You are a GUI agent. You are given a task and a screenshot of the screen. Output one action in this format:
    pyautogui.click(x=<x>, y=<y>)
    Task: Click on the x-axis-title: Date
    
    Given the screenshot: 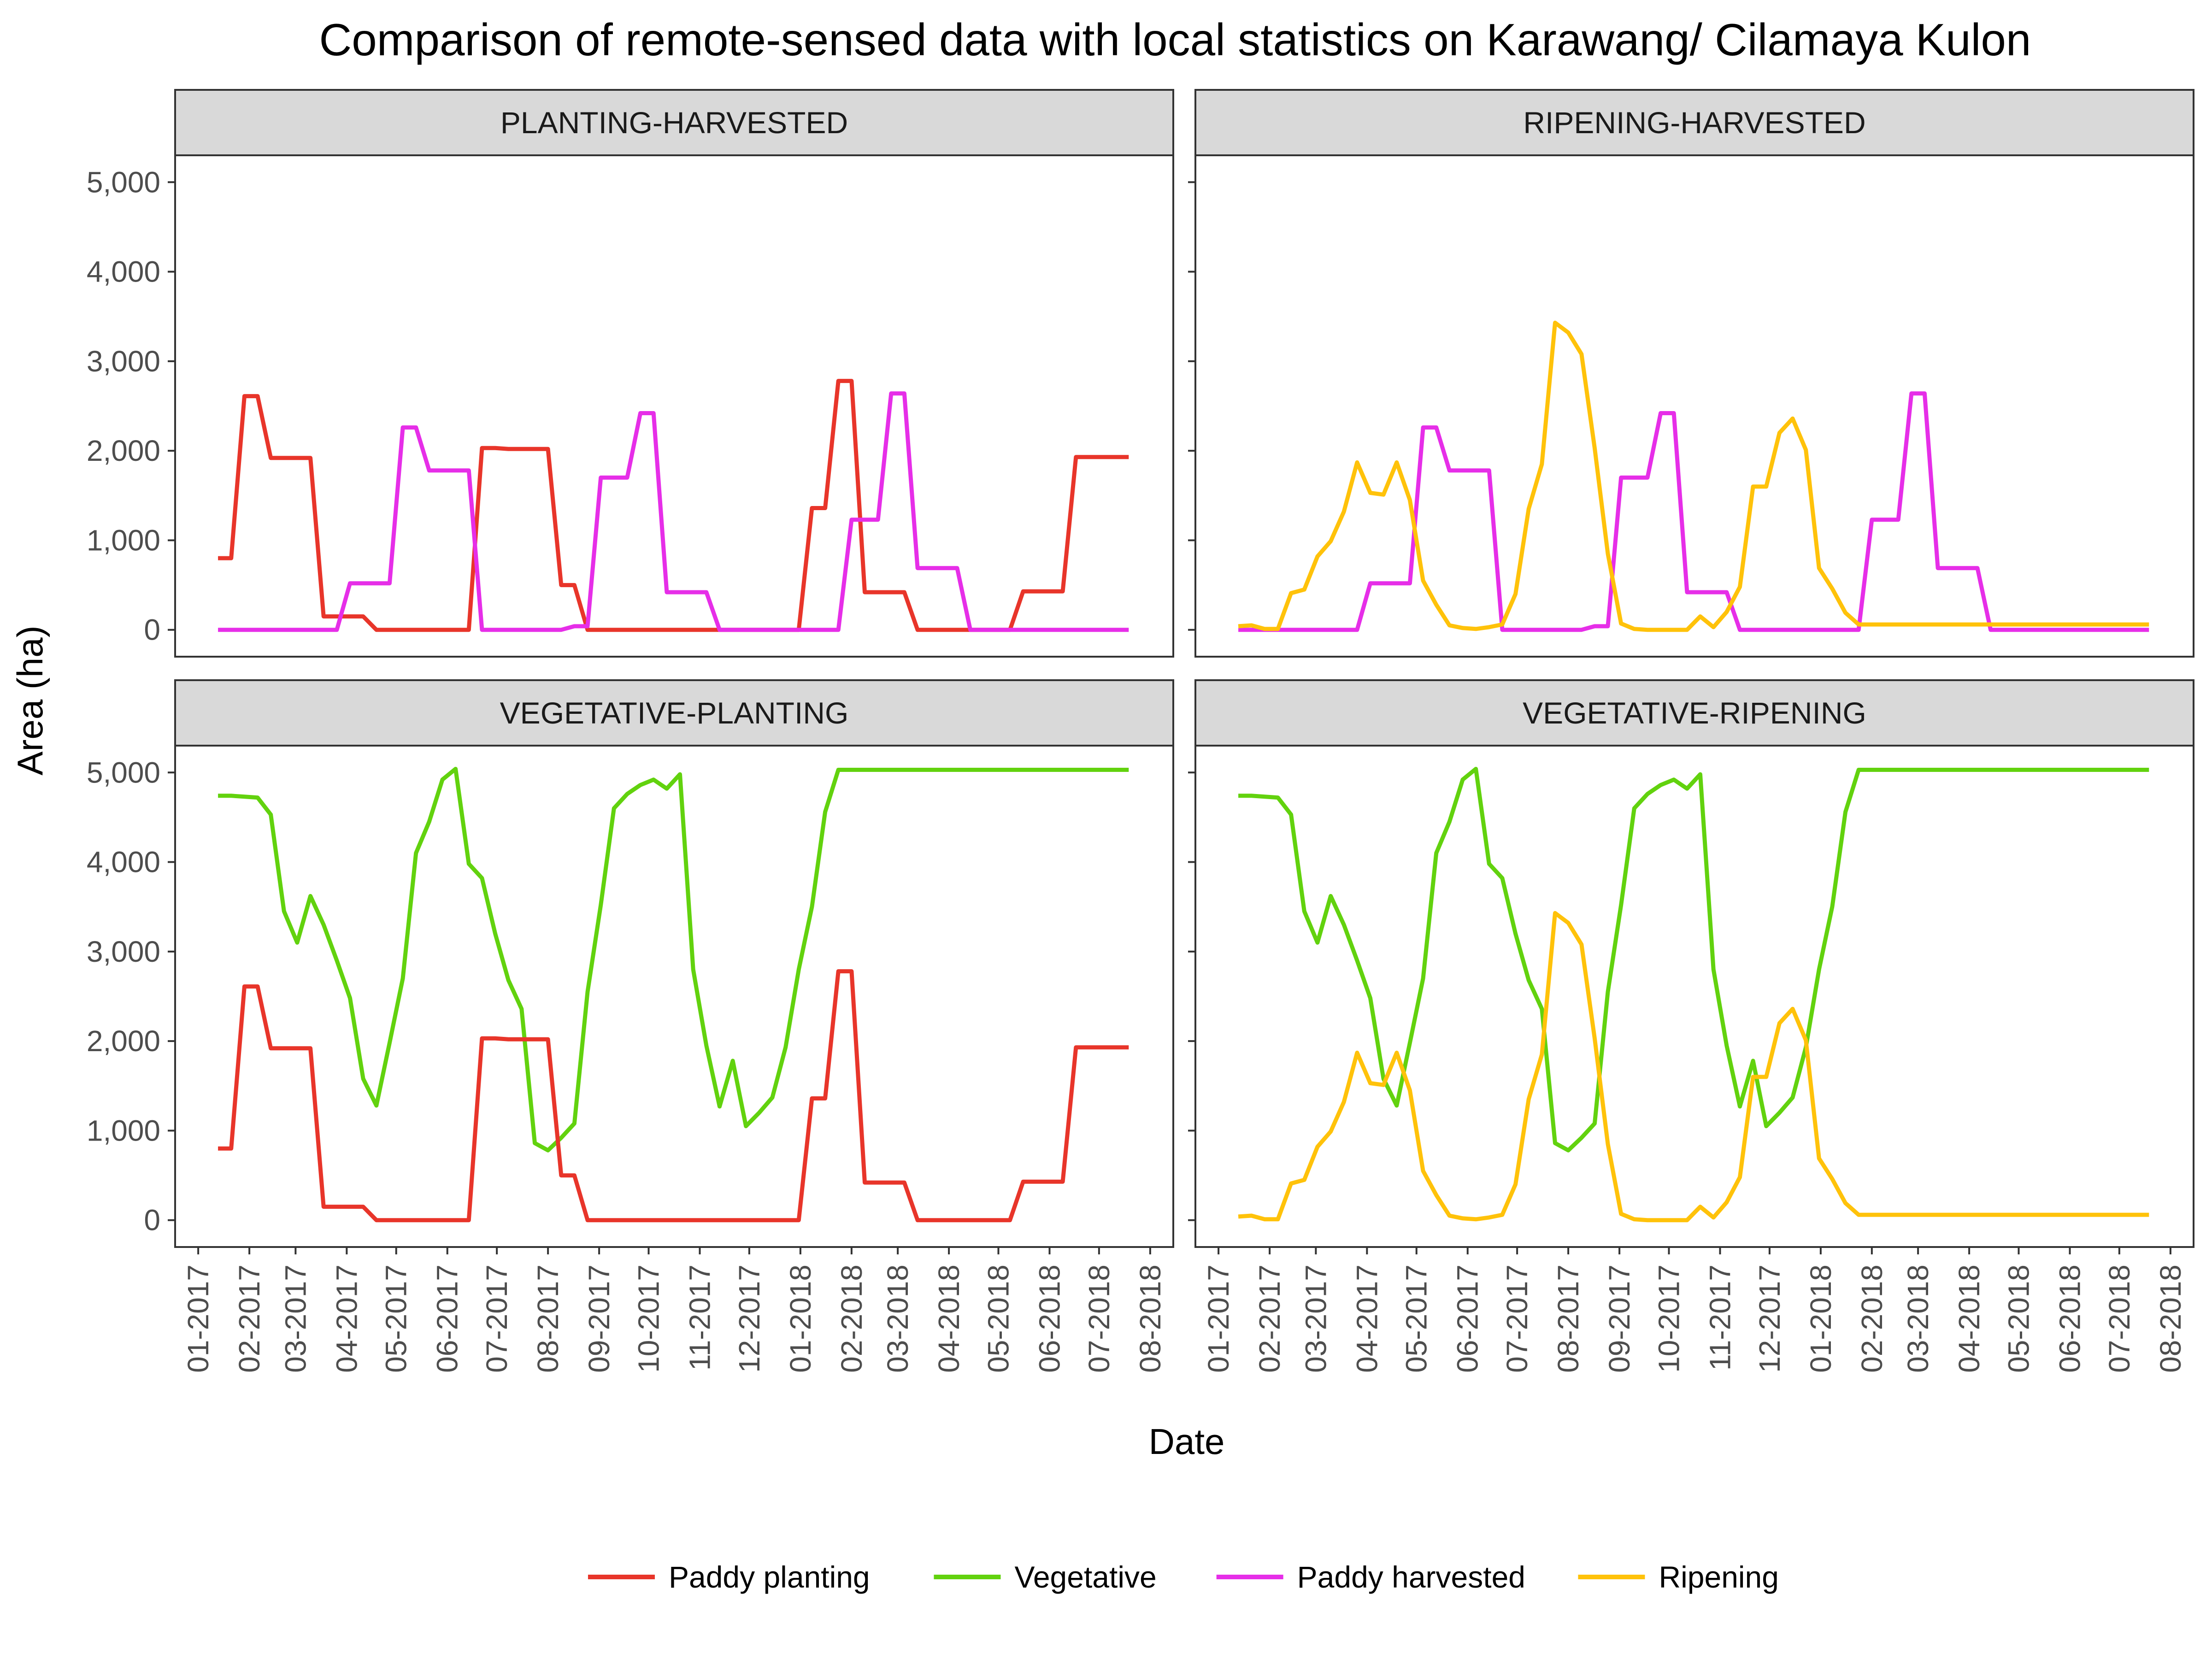 What is the action you would take?
    pyautogui.click(x=1187, y=1441)
    